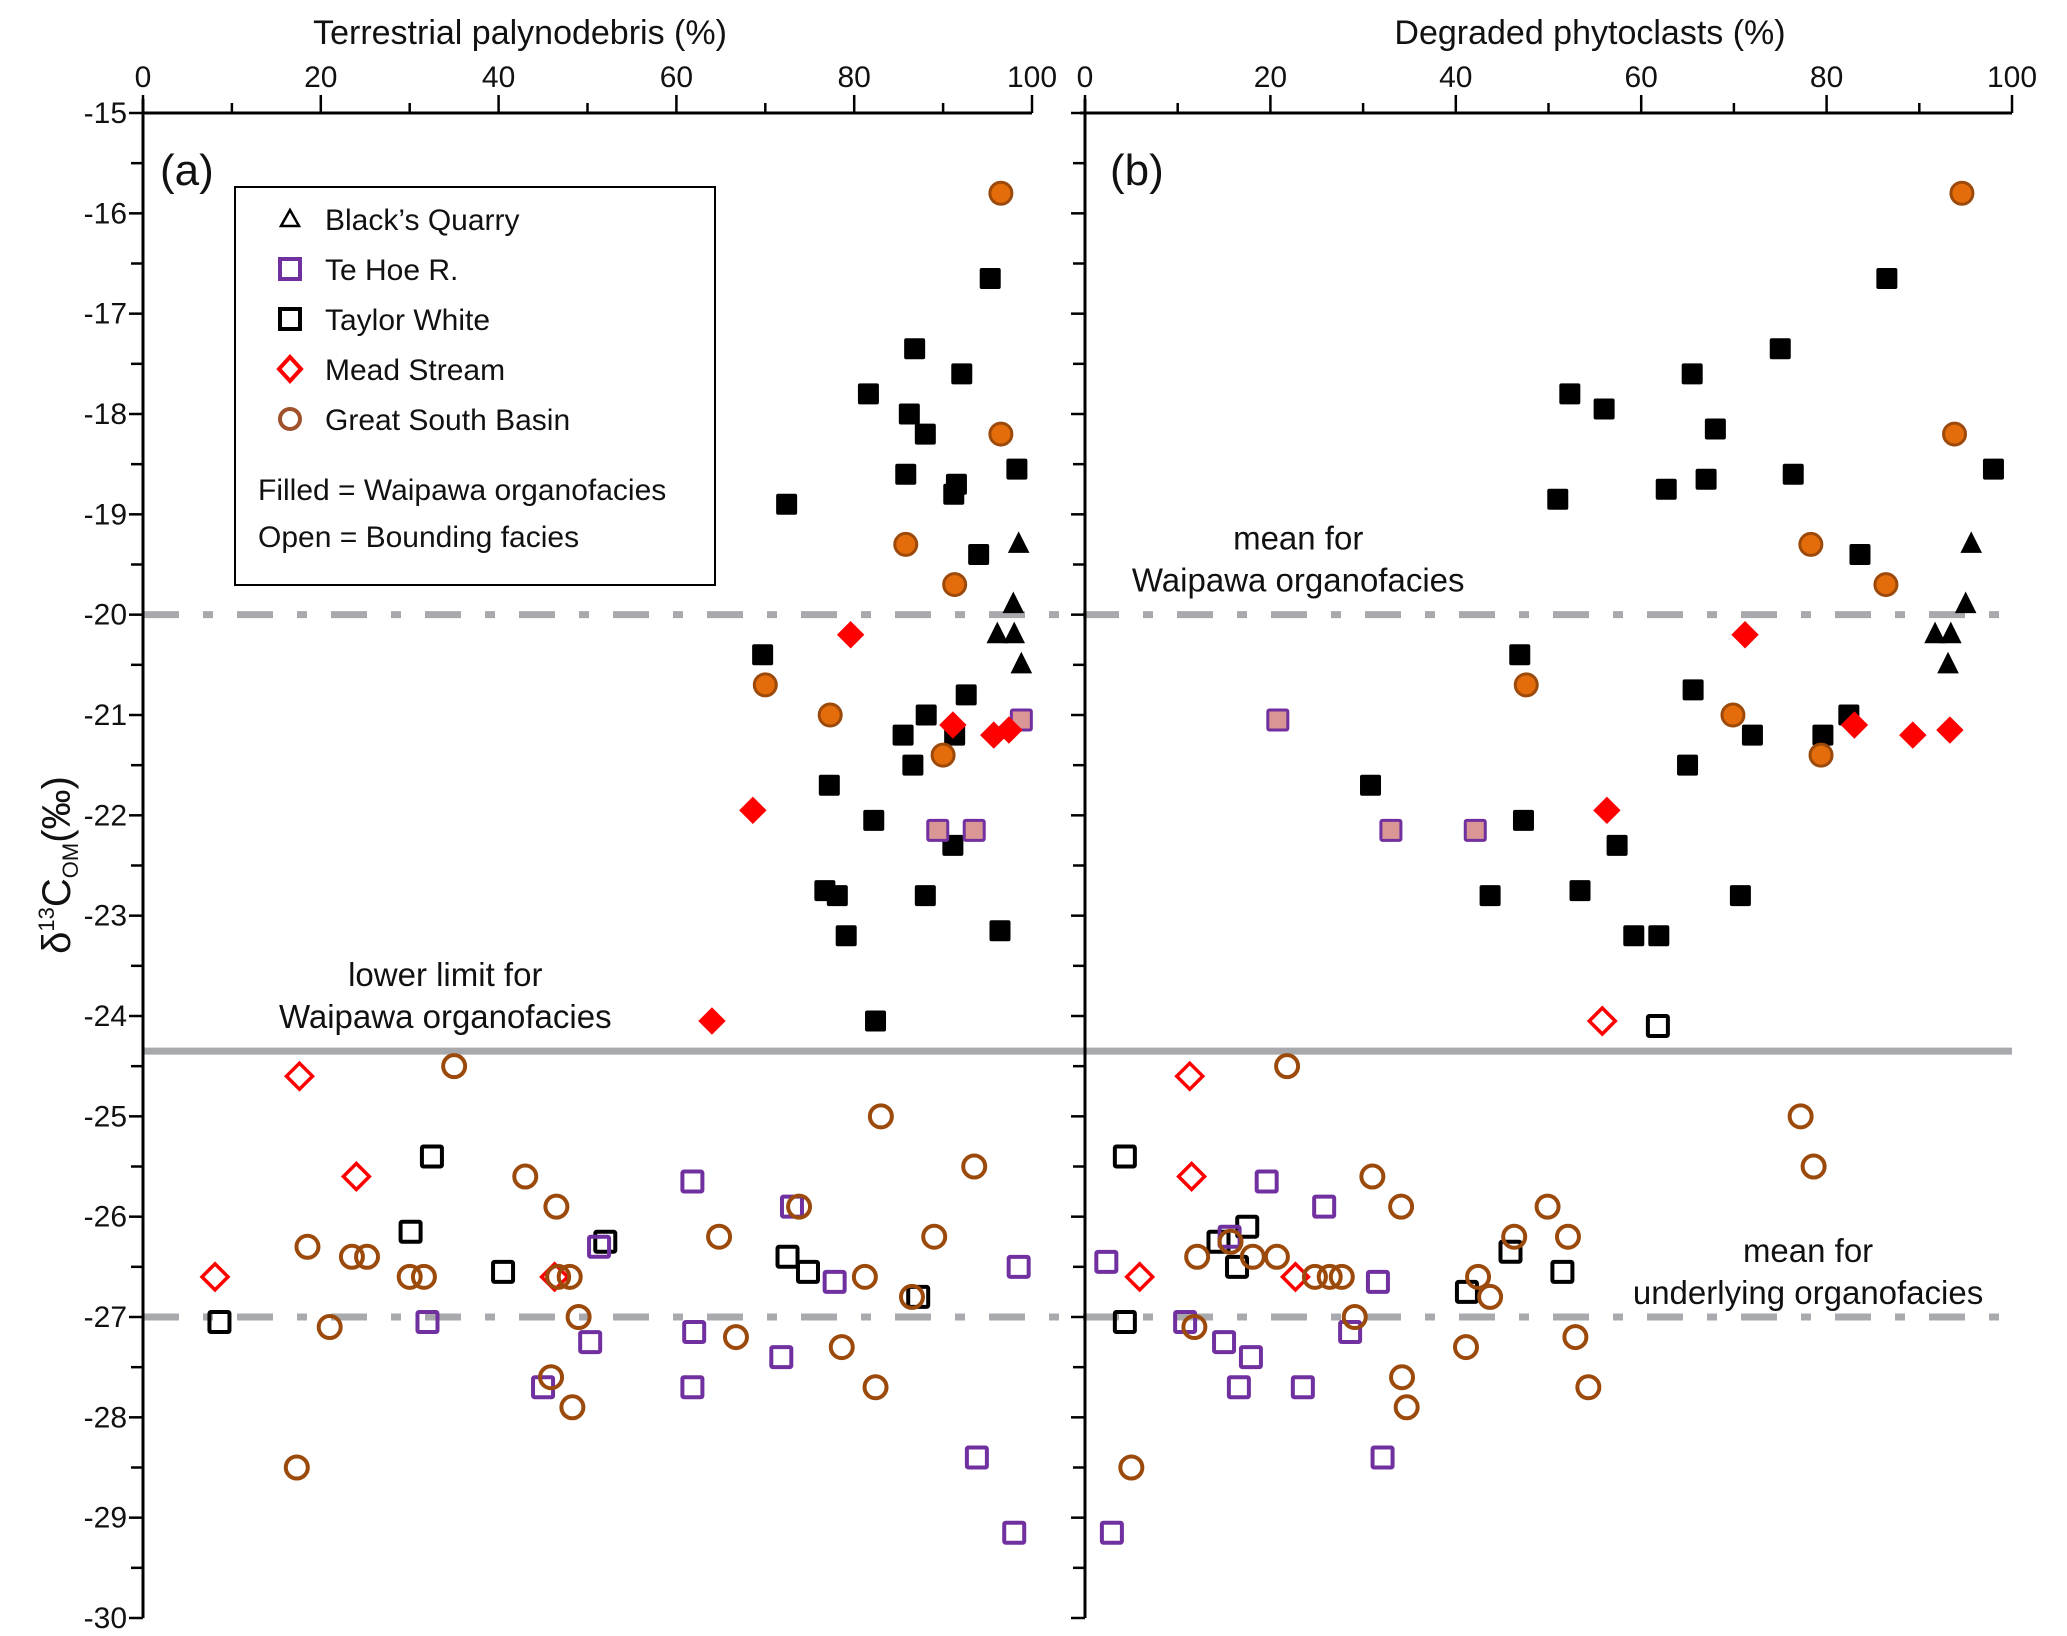 The height and width of the screenshot is (1636, 2067). Describe the element at coordinates (105, 314) in the screenshot. I see `y-tick-label: -17` at that location.